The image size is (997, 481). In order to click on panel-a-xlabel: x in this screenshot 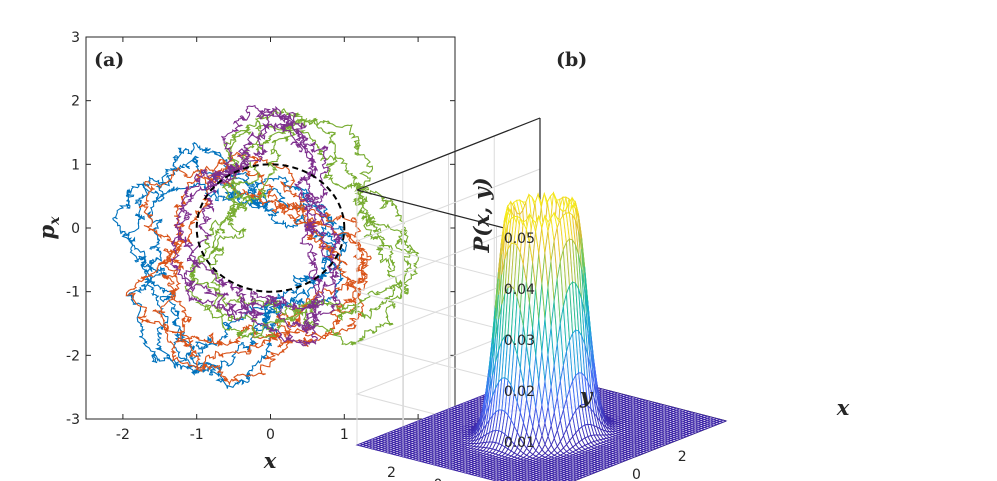, I will do `click(270, 460)`.